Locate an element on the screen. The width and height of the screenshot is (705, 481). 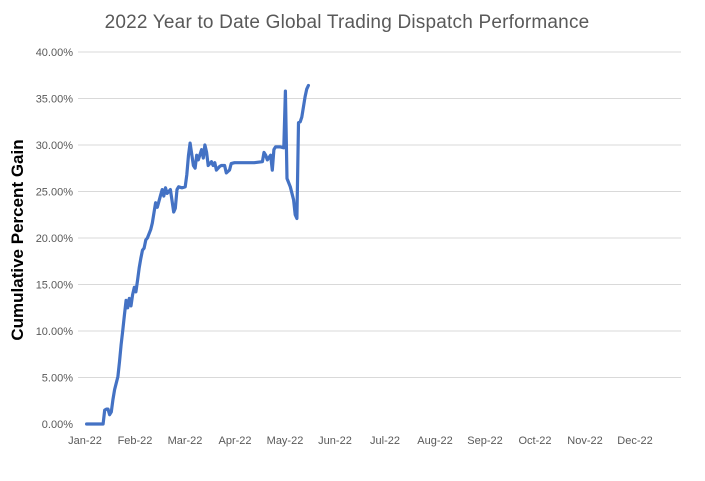
x-tick-label: Jul-22 is located at coordinates (385, 441).